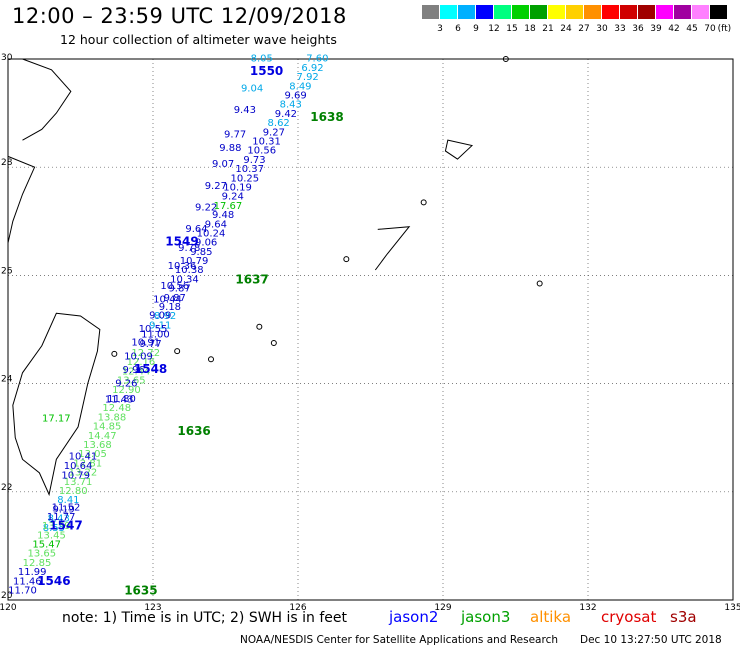 This screenshot has height=650, width=740. Describe the element at coordinates (674, 29) in the screenshot. I see `legend-label: 42` at that location.